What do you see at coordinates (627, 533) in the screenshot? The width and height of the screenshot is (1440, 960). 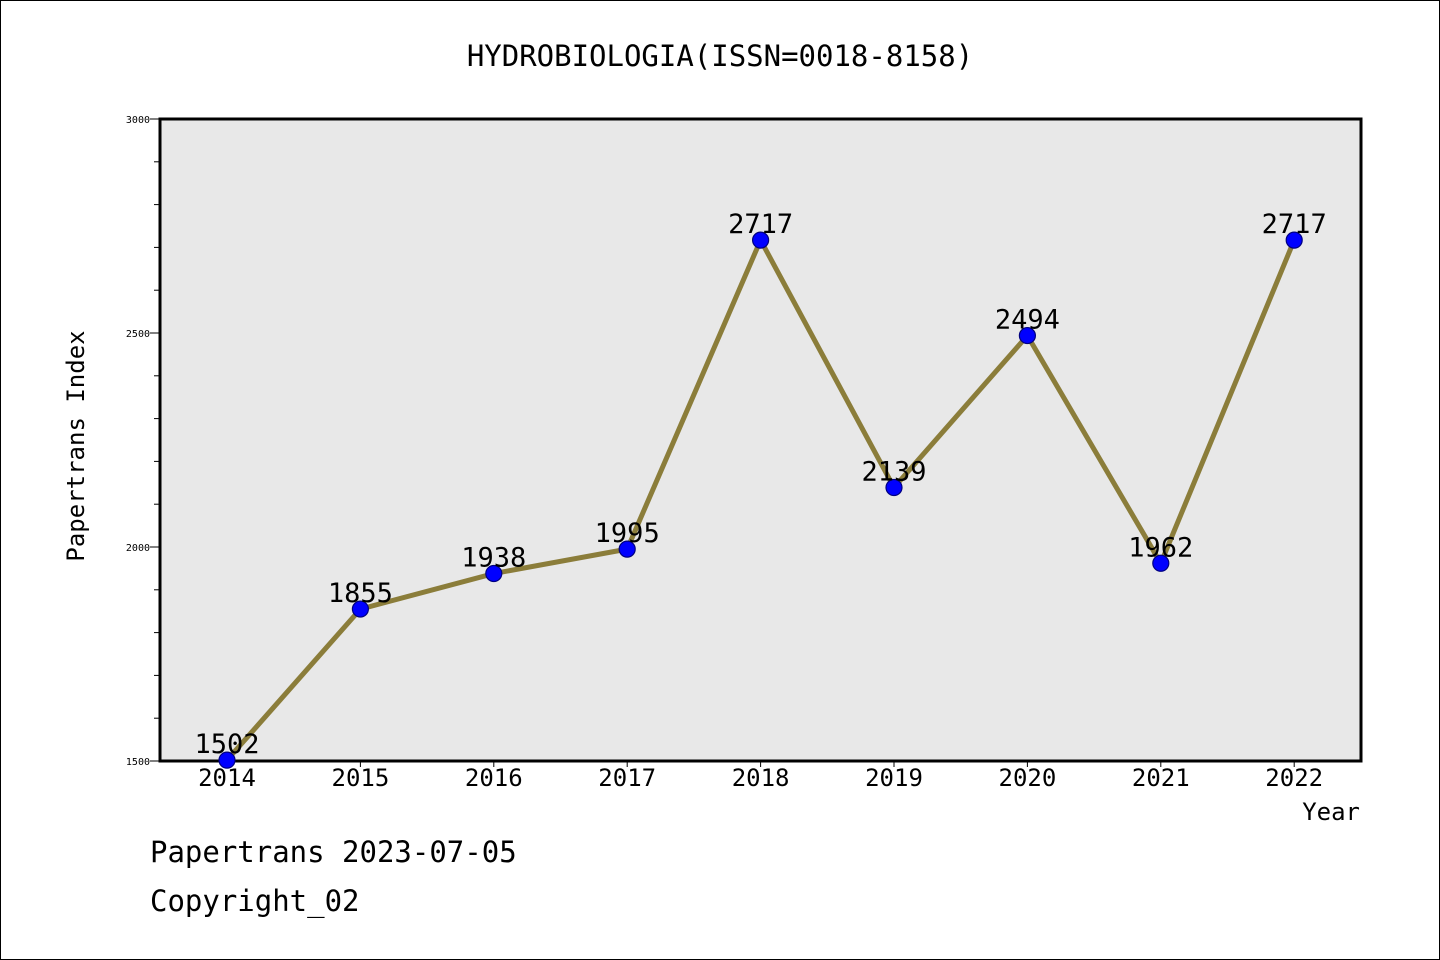 I see `data-label: 1995` at bounding box center [627, 533].